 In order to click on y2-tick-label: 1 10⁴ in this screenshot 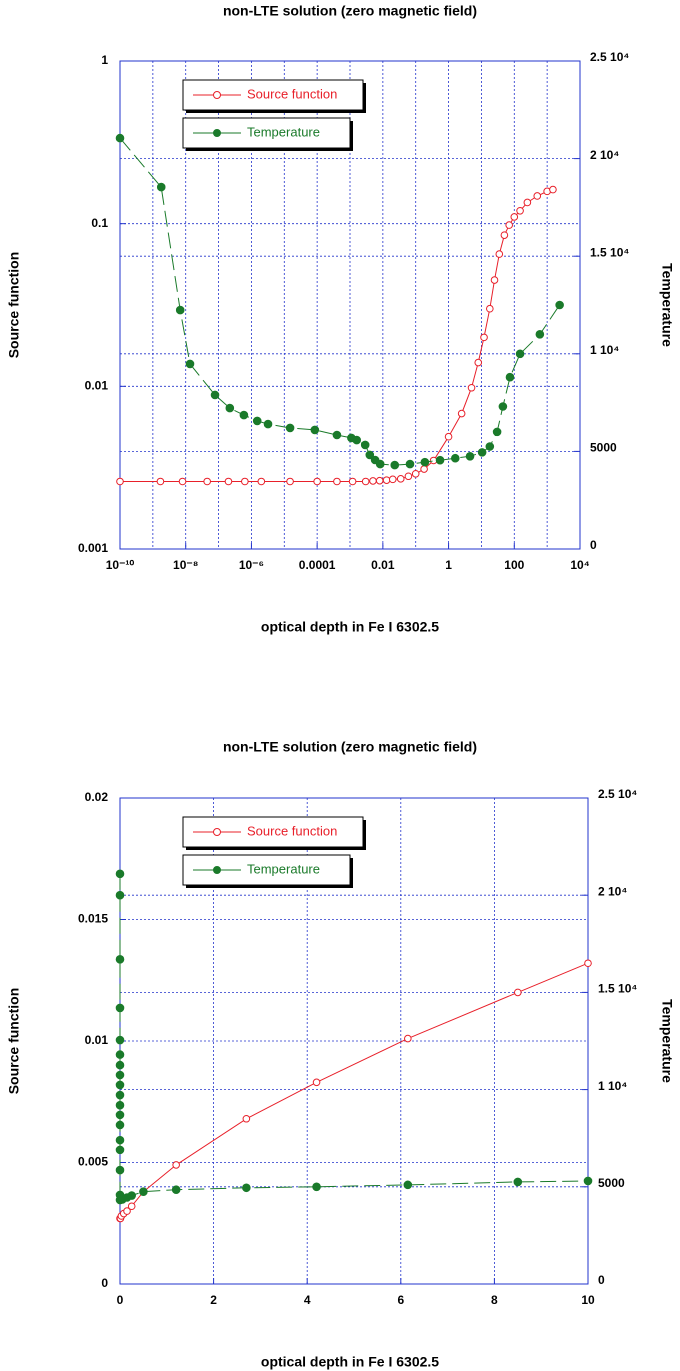, I will do `click(604, 350)`.